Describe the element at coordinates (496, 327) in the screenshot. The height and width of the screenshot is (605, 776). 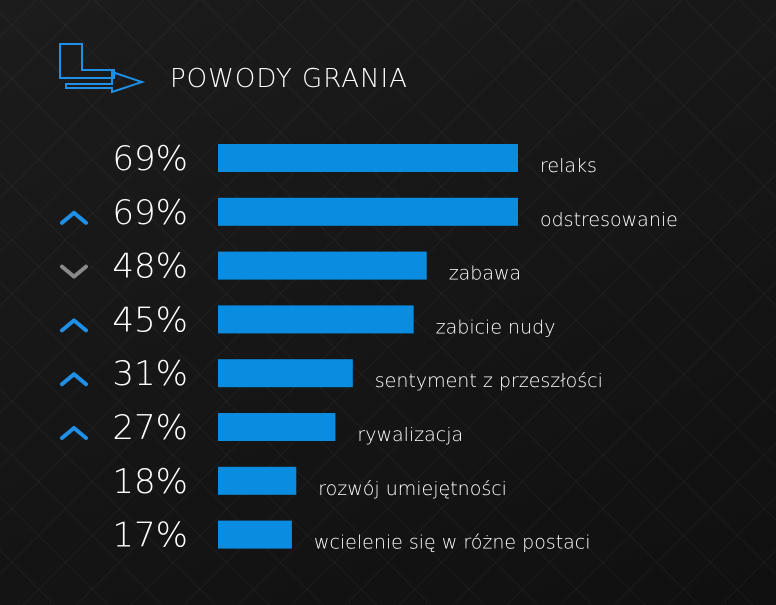
I see `category-label: zabicie nudy` at that location.